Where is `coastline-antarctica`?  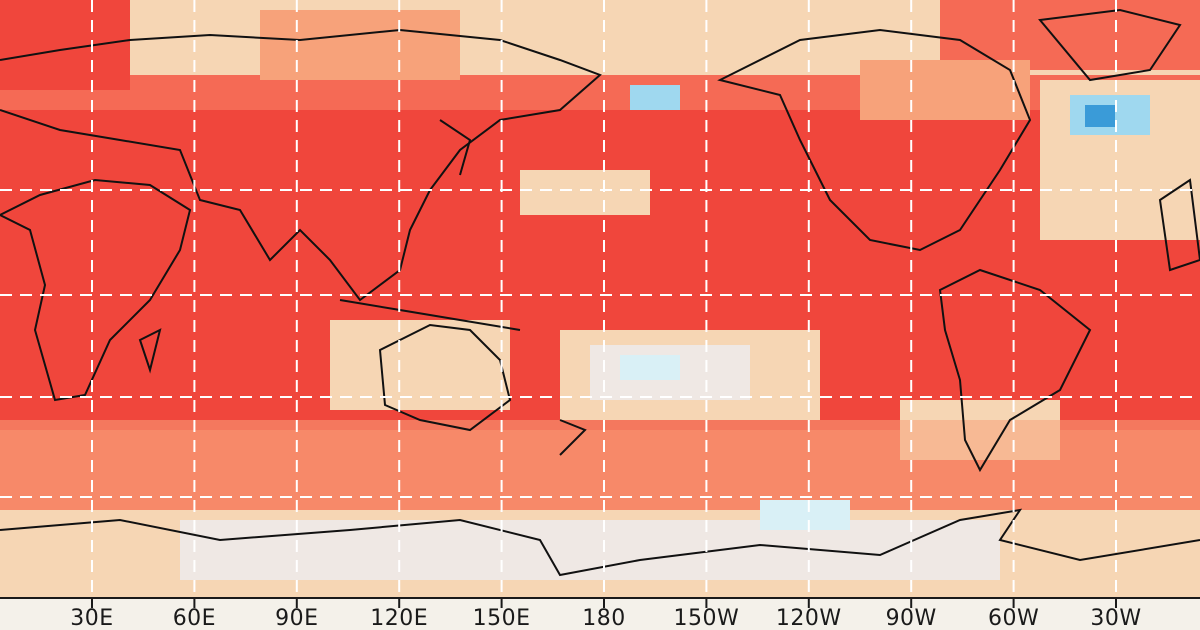
coastline-antarctica is located at coordinates (600, 542).